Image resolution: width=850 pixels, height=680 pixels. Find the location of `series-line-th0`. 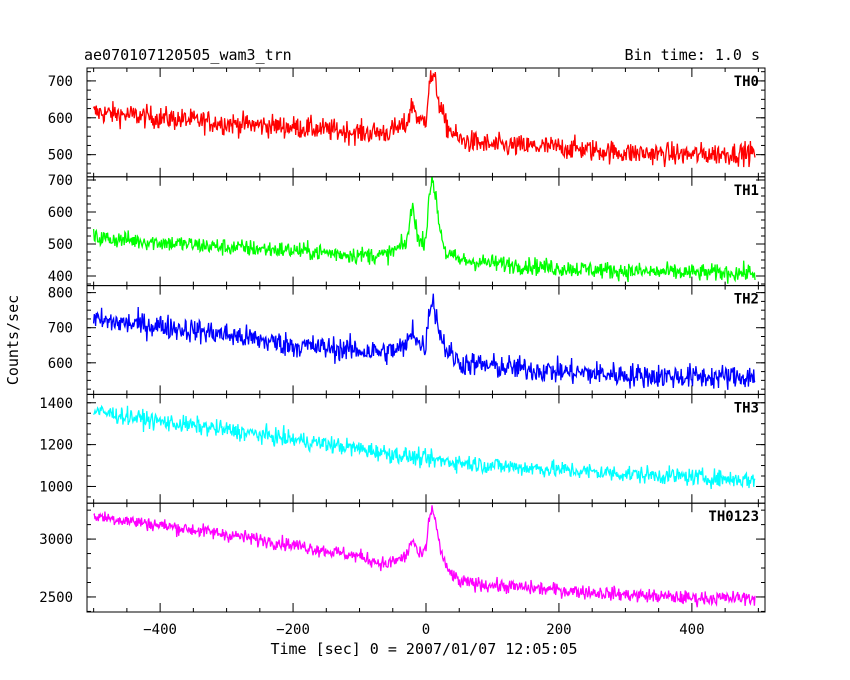

series-line-th0 is located at coordinates (424, 119).